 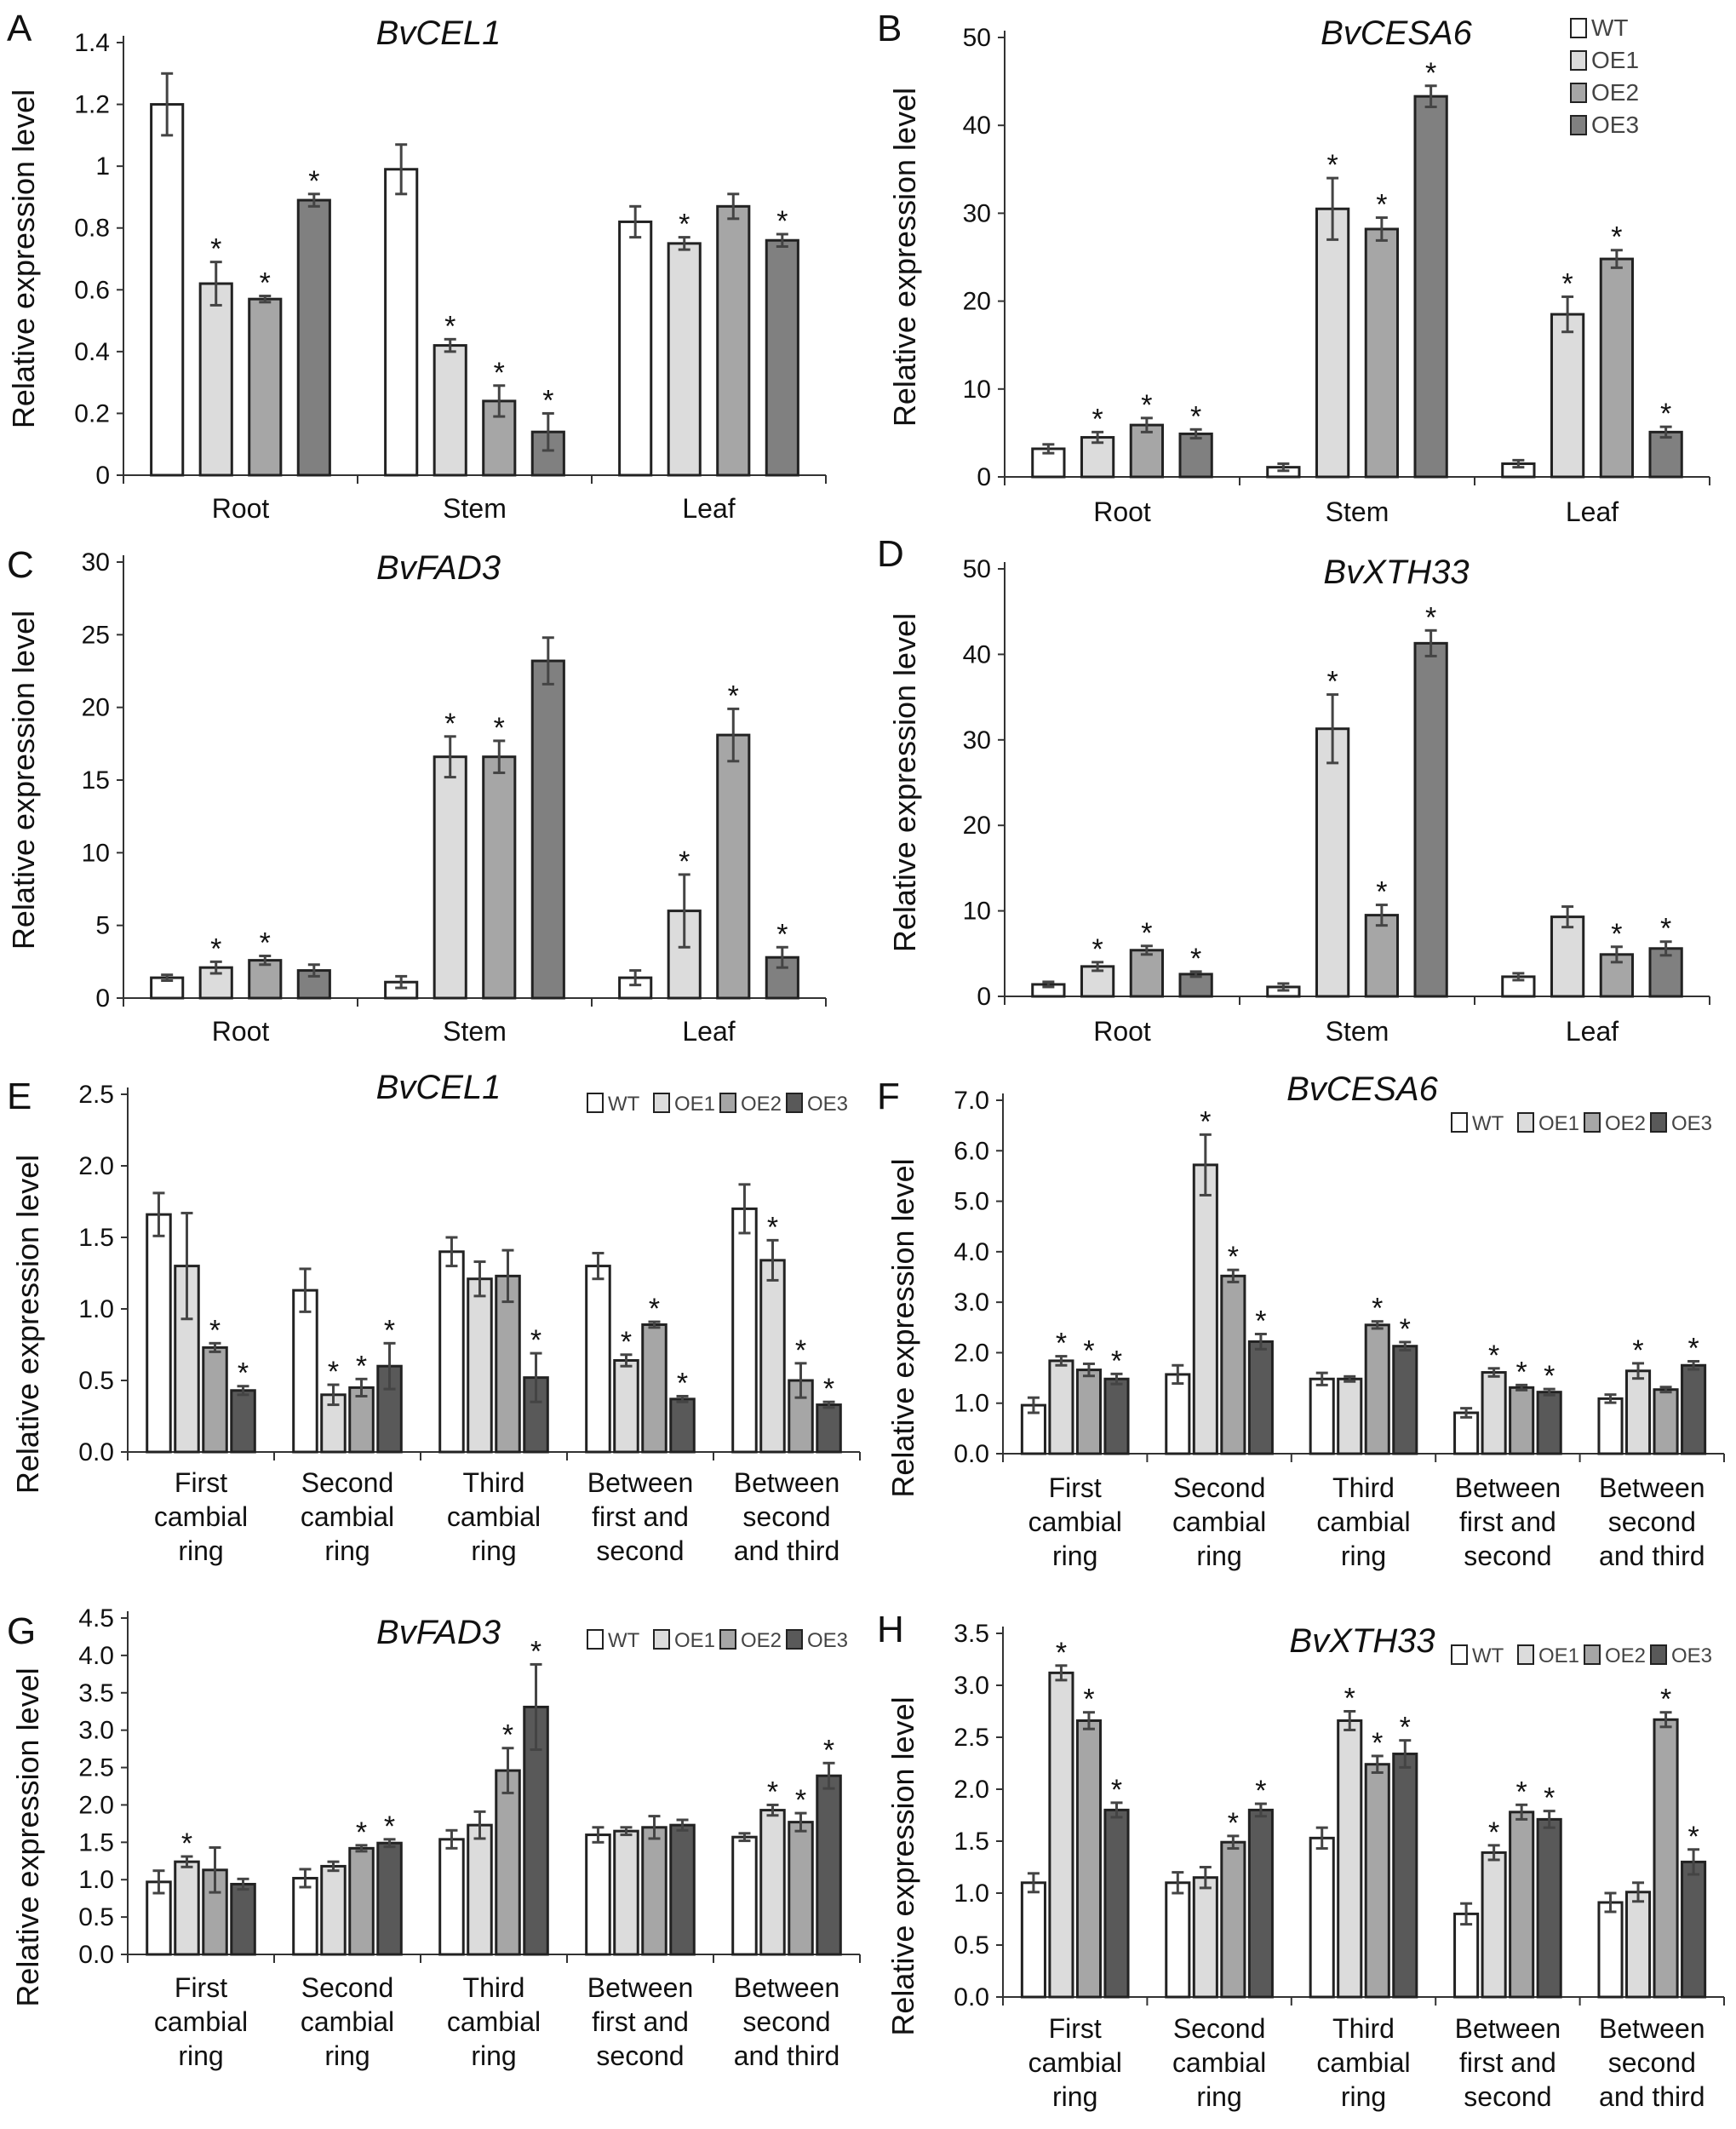 I want to click on legend-label: WT, so click(x=1488, y=1124).